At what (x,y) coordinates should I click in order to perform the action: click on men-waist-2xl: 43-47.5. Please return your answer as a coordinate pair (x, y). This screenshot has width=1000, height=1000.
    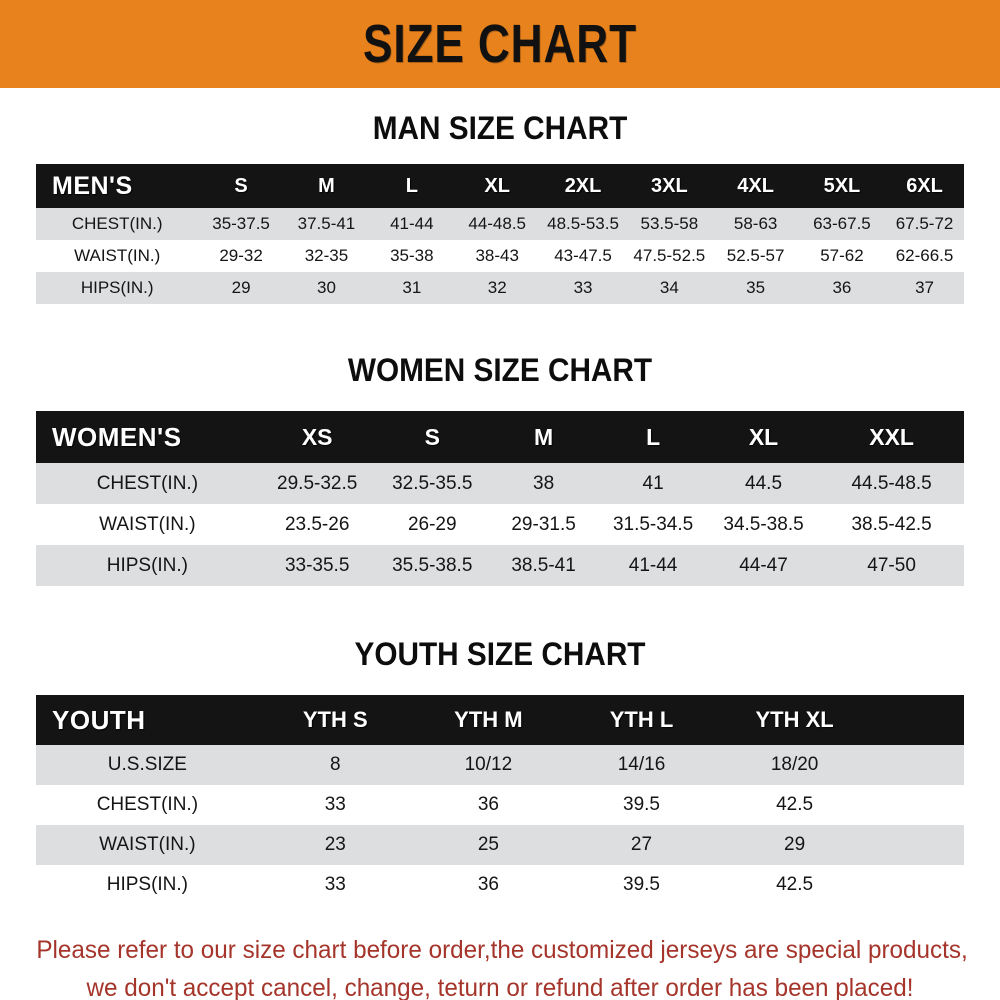
    Looking at the image, I should click on (583, 255).